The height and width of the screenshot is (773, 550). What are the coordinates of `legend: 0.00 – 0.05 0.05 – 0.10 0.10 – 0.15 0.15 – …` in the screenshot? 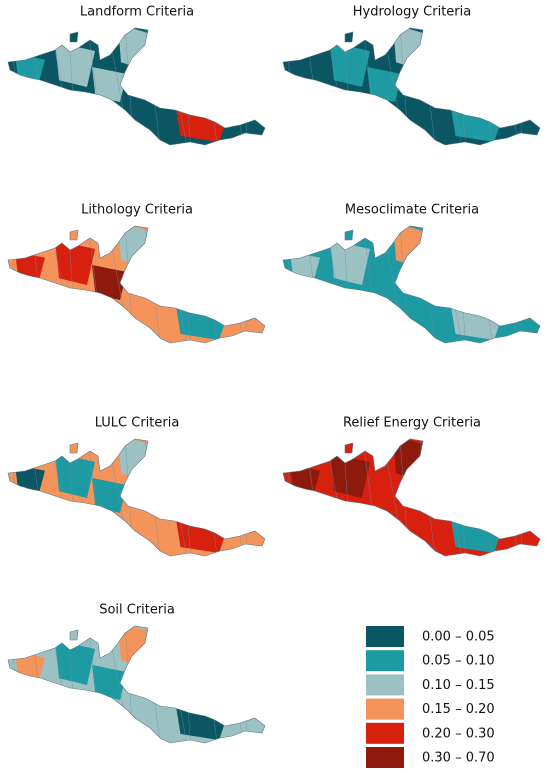 It's located at (430, 697).